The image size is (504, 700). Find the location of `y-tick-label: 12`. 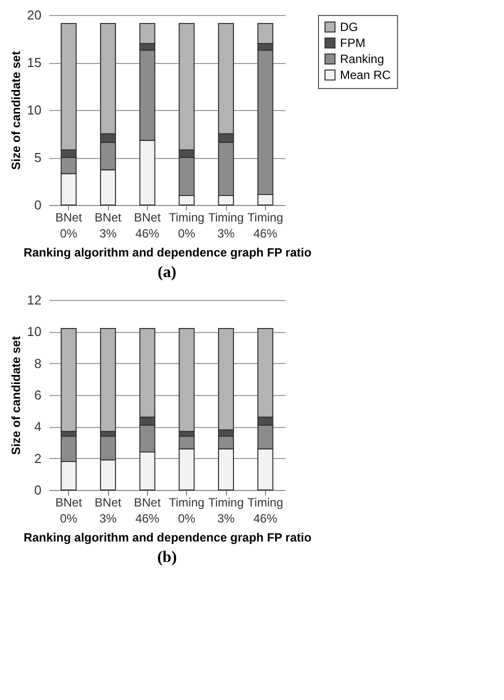

y-tick-label: 12 is located at coordinates (34, 300).